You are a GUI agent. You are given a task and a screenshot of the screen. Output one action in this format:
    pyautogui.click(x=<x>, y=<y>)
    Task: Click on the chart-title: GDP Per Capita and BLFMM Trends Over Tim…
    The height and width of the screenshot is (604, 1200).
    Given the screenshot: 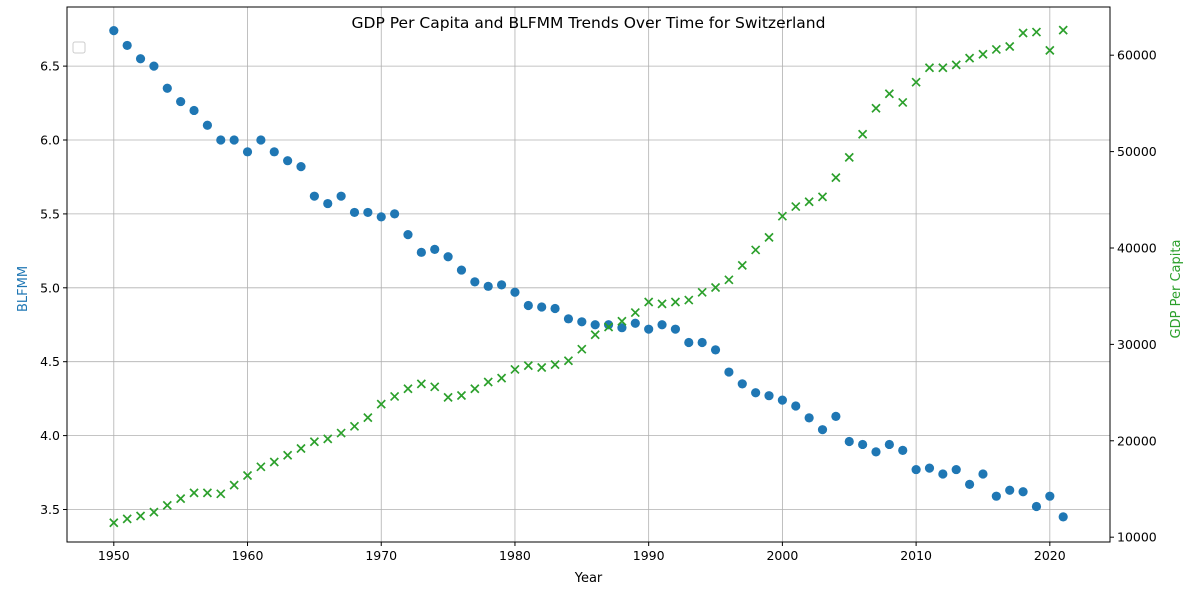 What is the action you would take?
    pyautogui.click(x=589, y=23)
    